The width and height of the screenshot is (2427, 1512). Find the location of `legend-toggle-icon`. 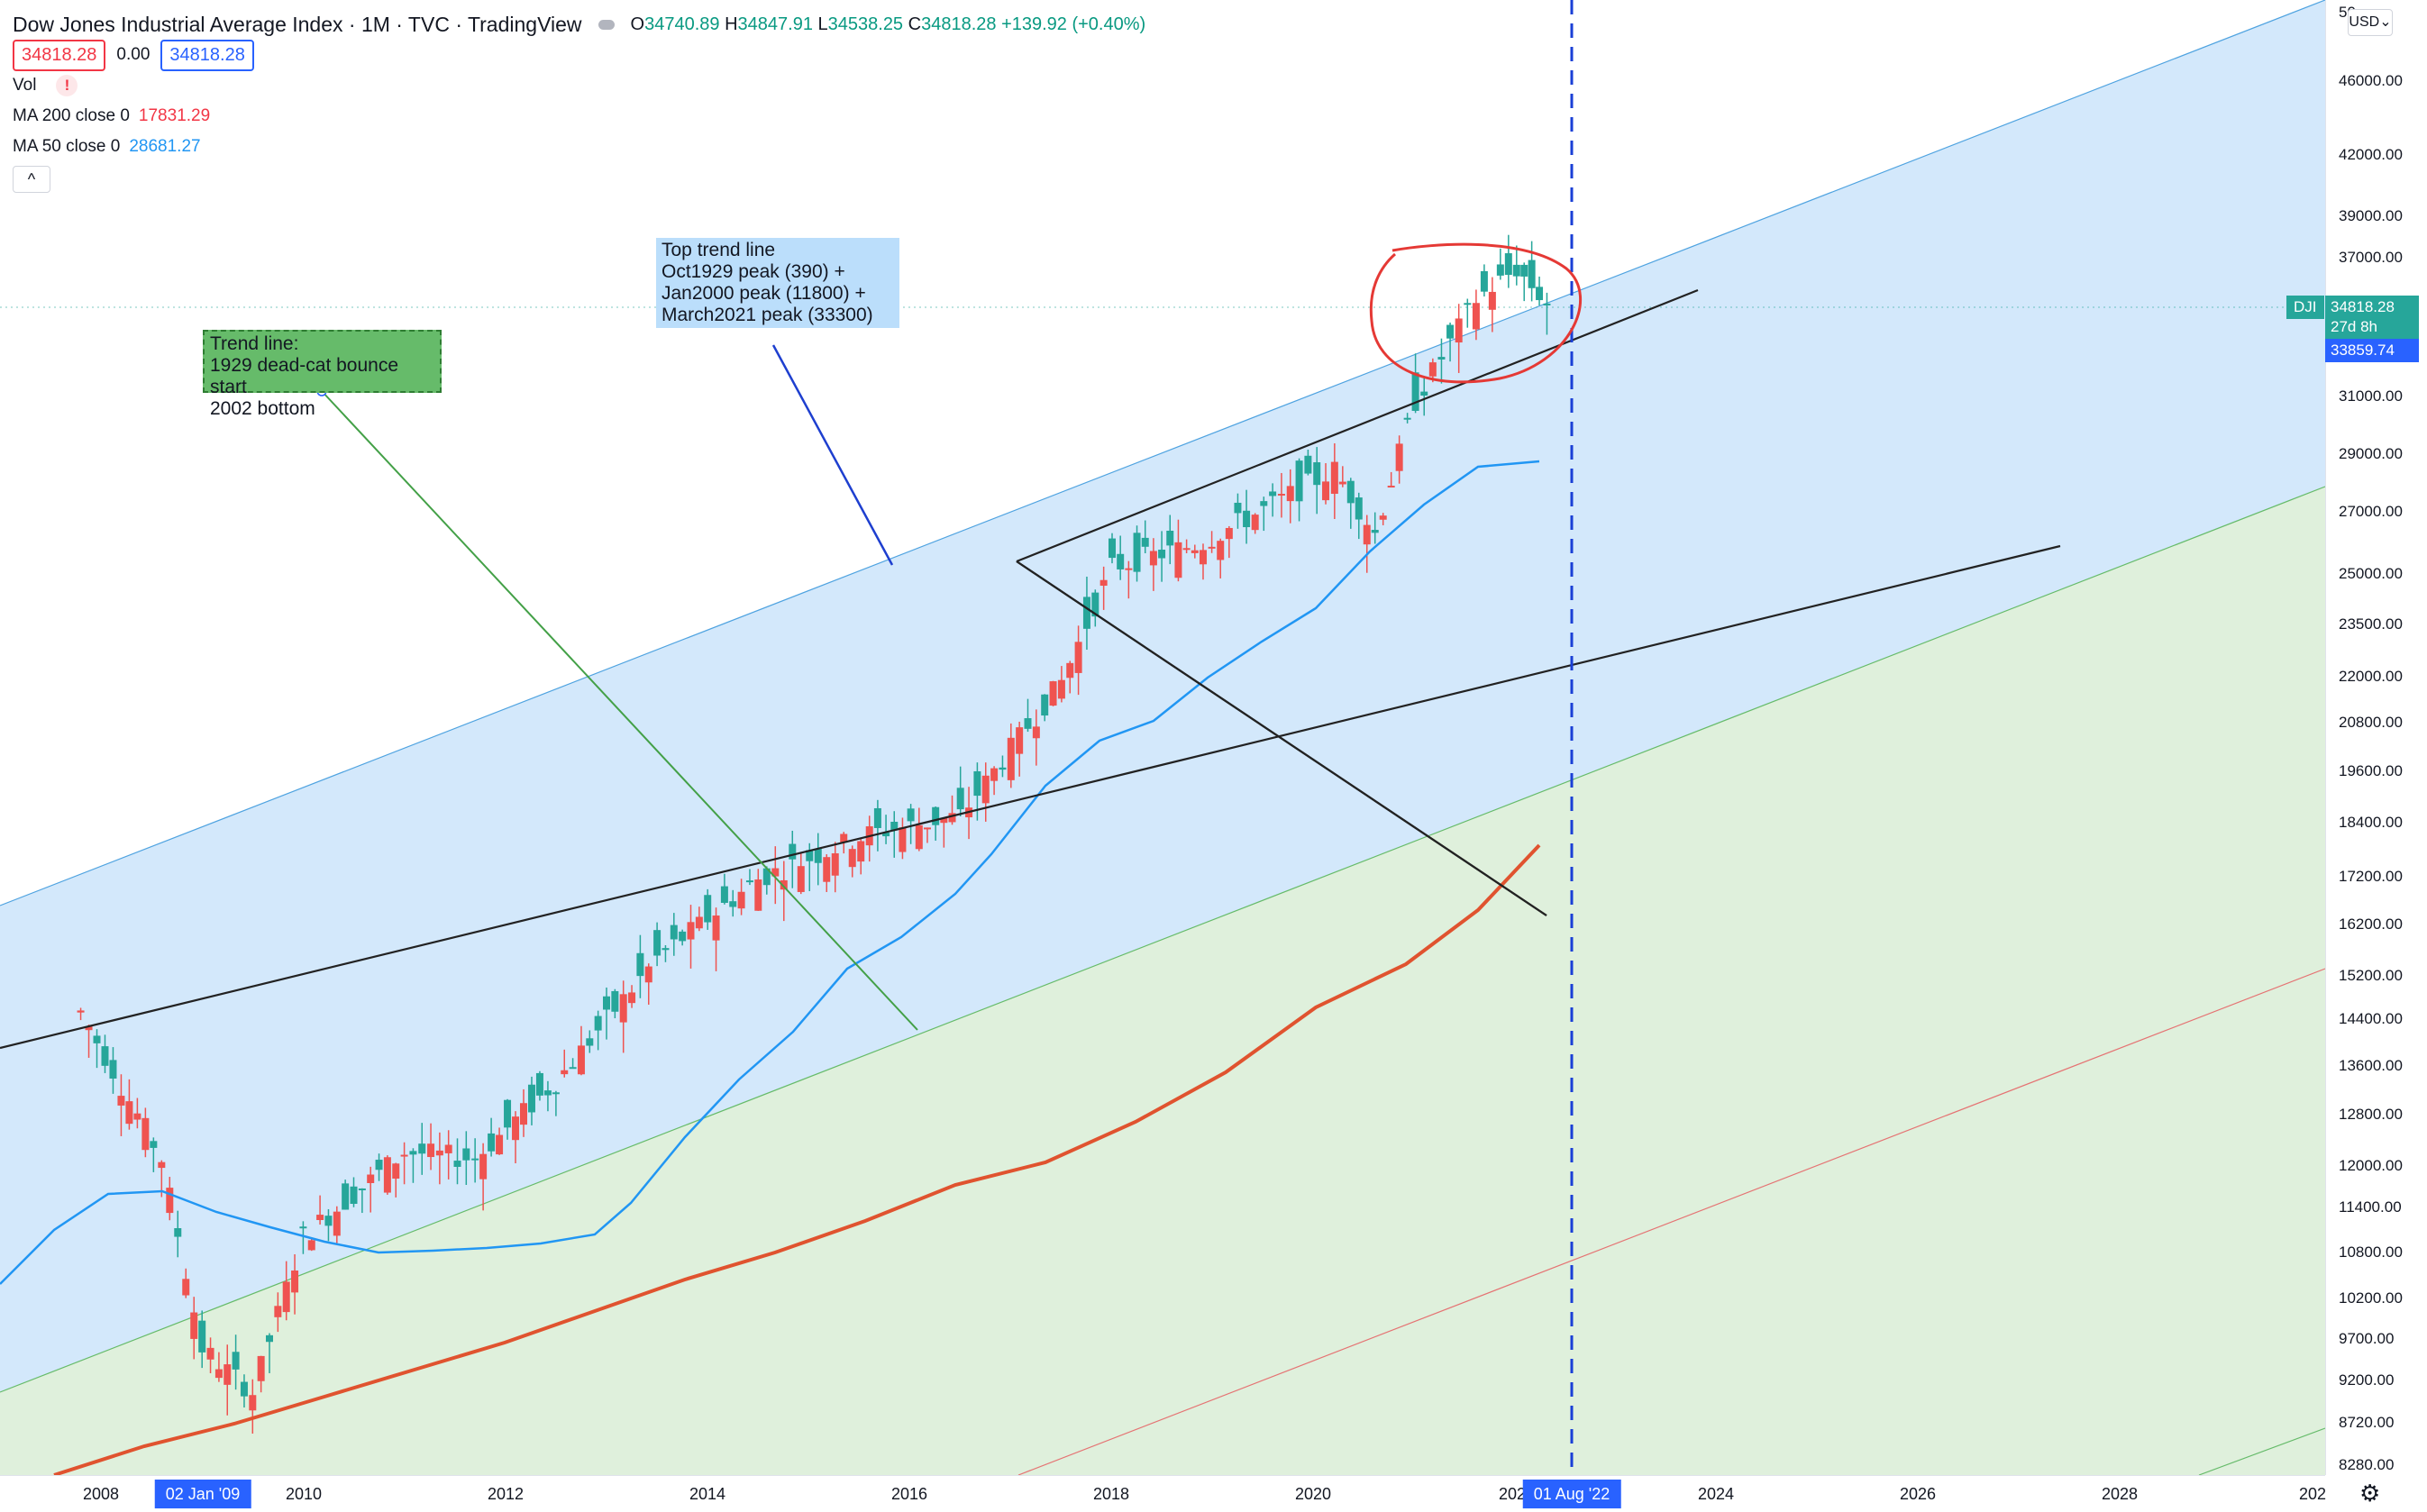

legend-toggle-icon is located at coordinates (606, 24).